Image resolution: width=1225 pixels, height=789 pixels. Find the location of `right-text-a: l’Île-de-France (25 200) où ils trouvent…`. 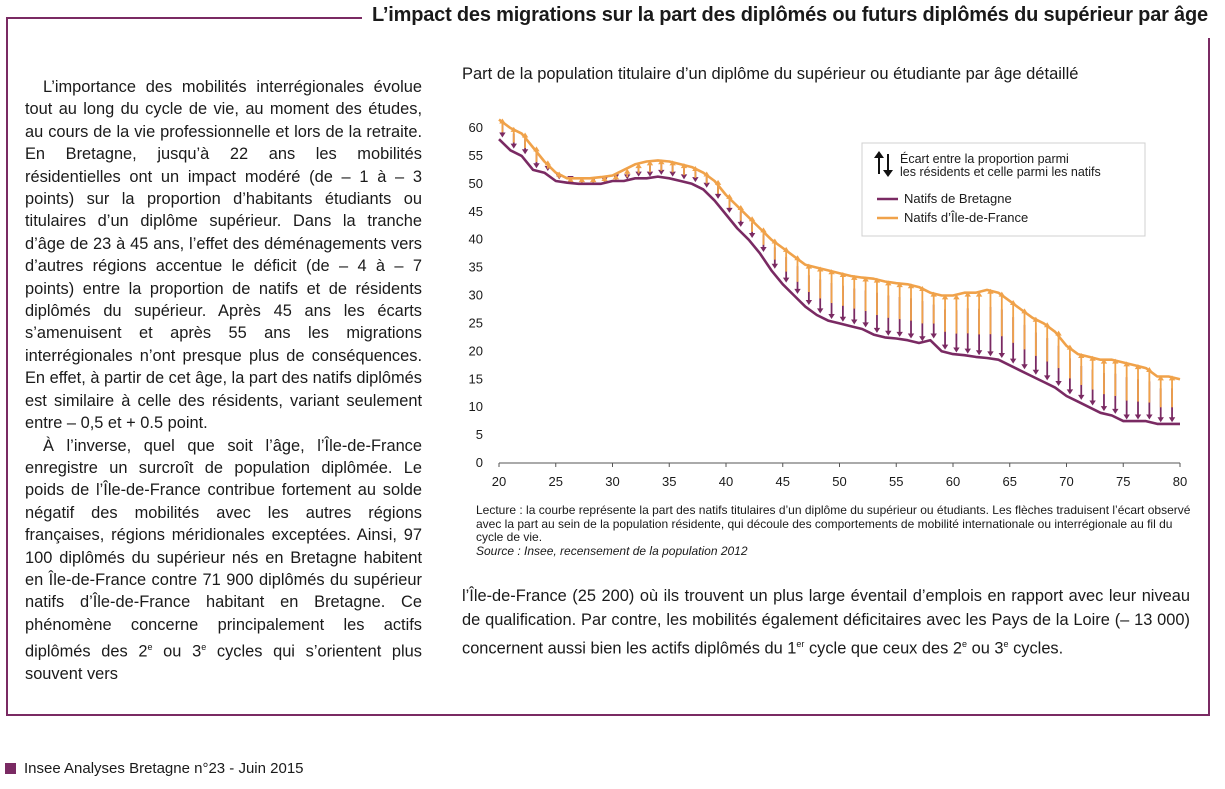

right-text-a: l’Île-de-France (25 200) où ils trouvent… is located at coordinates (826, 622).